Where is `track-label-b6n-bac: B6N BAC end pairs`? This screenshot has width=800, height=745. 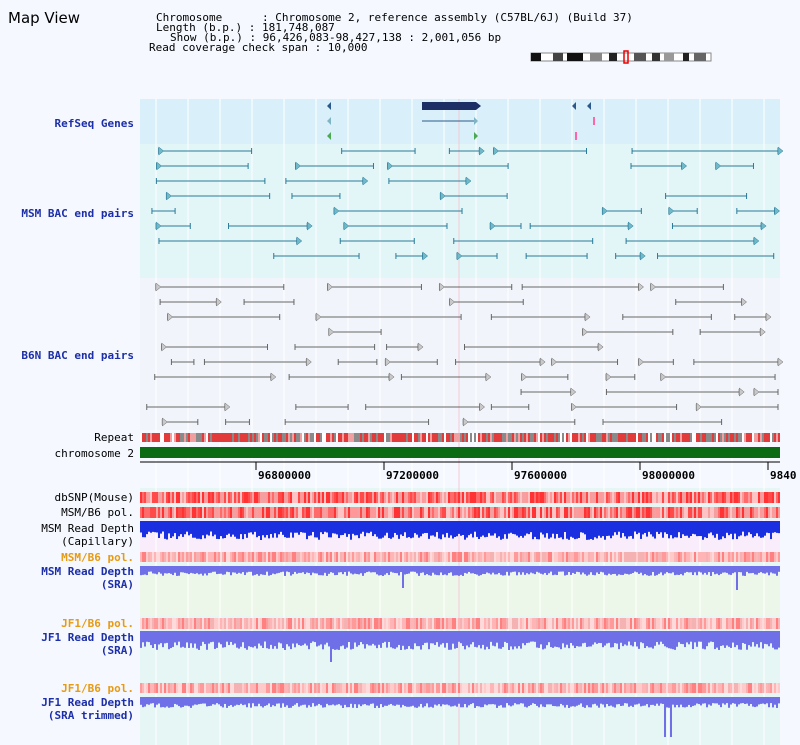 track-label-b6n-bac: B6N BAC end pairs is located at coordinates (77, 355).